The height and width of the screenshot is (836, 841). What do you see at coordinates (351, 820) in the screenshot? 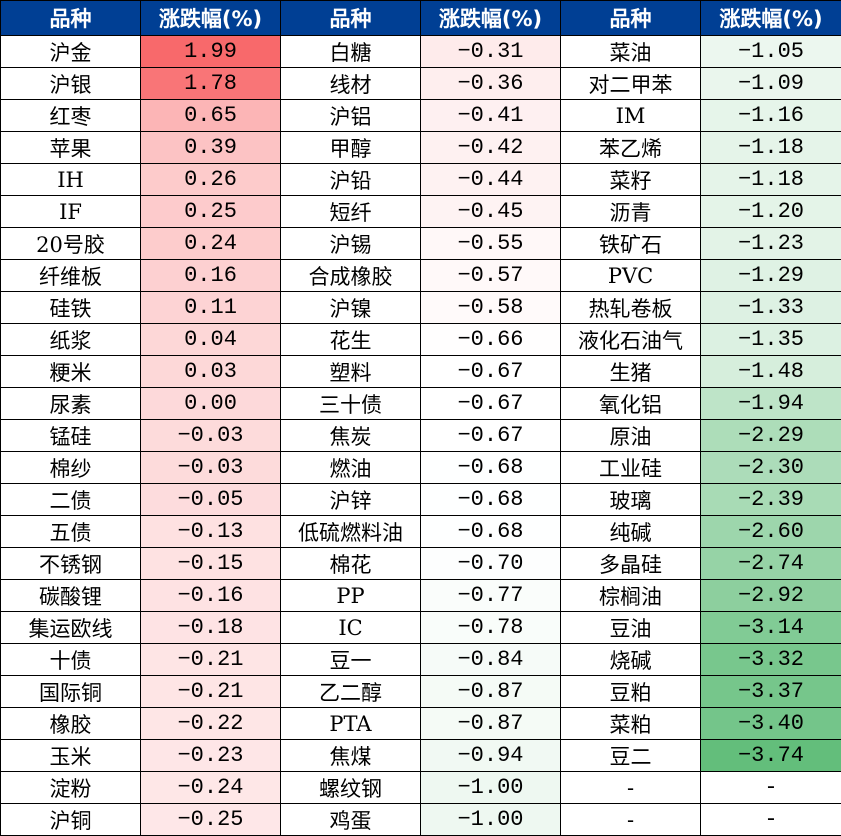
I see `variety-cell: 鸡蛋` at bounding box center [351, 820].